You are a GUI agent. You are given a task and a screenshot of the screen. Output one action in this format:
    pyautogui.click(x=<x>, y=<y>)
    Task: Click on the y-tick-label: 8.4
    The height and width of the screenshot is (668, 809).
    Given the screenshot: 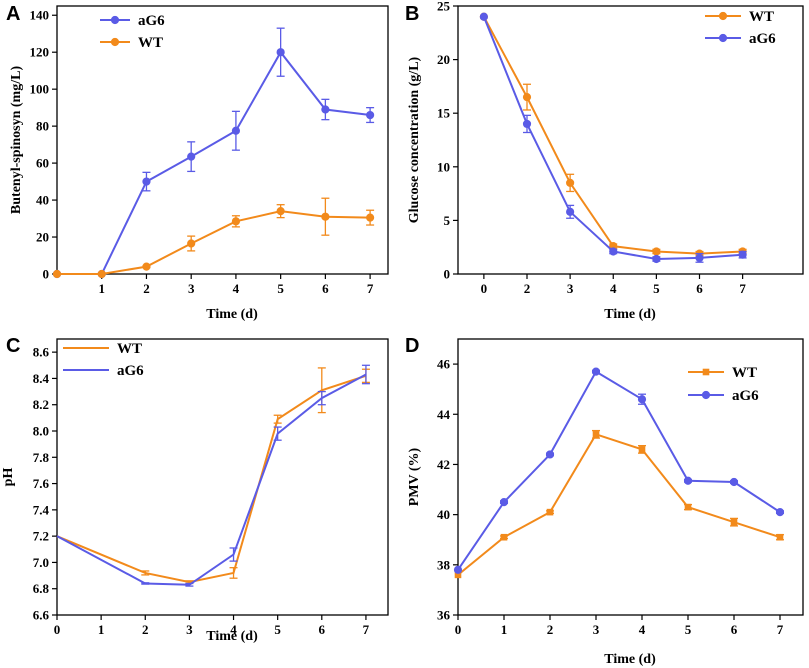 What is the action you would take?
    pyautogui.click(x=41, y=378)
    